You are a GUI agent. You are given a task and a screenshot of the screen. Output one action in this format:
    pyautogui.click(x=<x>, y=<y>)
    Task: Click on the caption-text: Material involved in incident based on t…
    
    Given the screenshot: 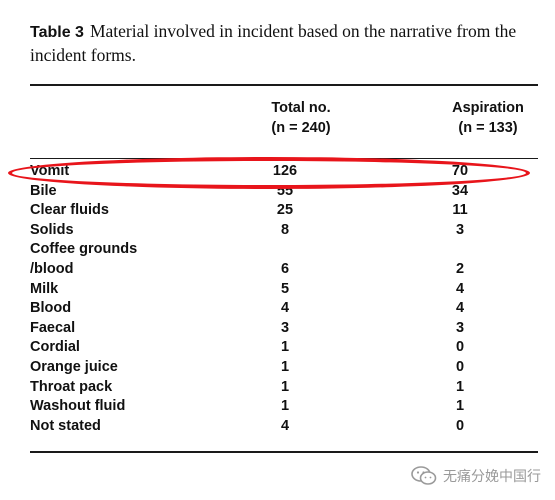 What is the action you would take?
    pyautogui.click(x=273, y=43)
    